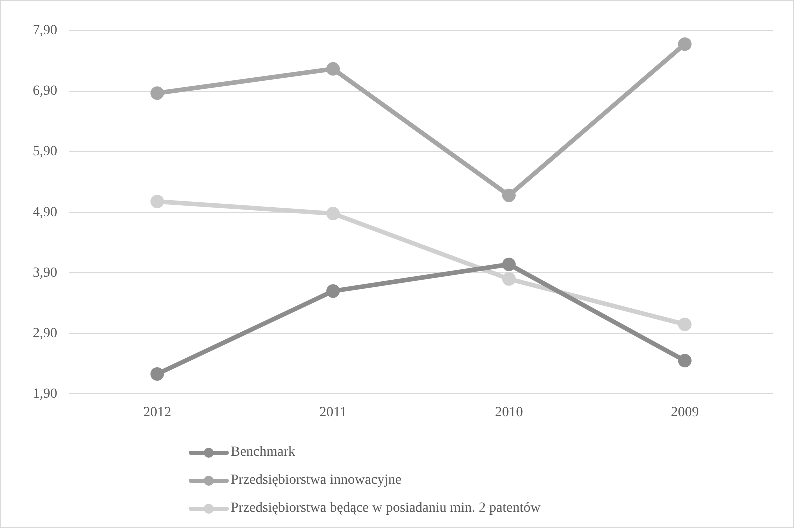 The image size is (794, 528). What do you see at coordinates (45, 394) in the screenshot?
I see `y-tick-label: 1,90` at bounding box center [45, 394].